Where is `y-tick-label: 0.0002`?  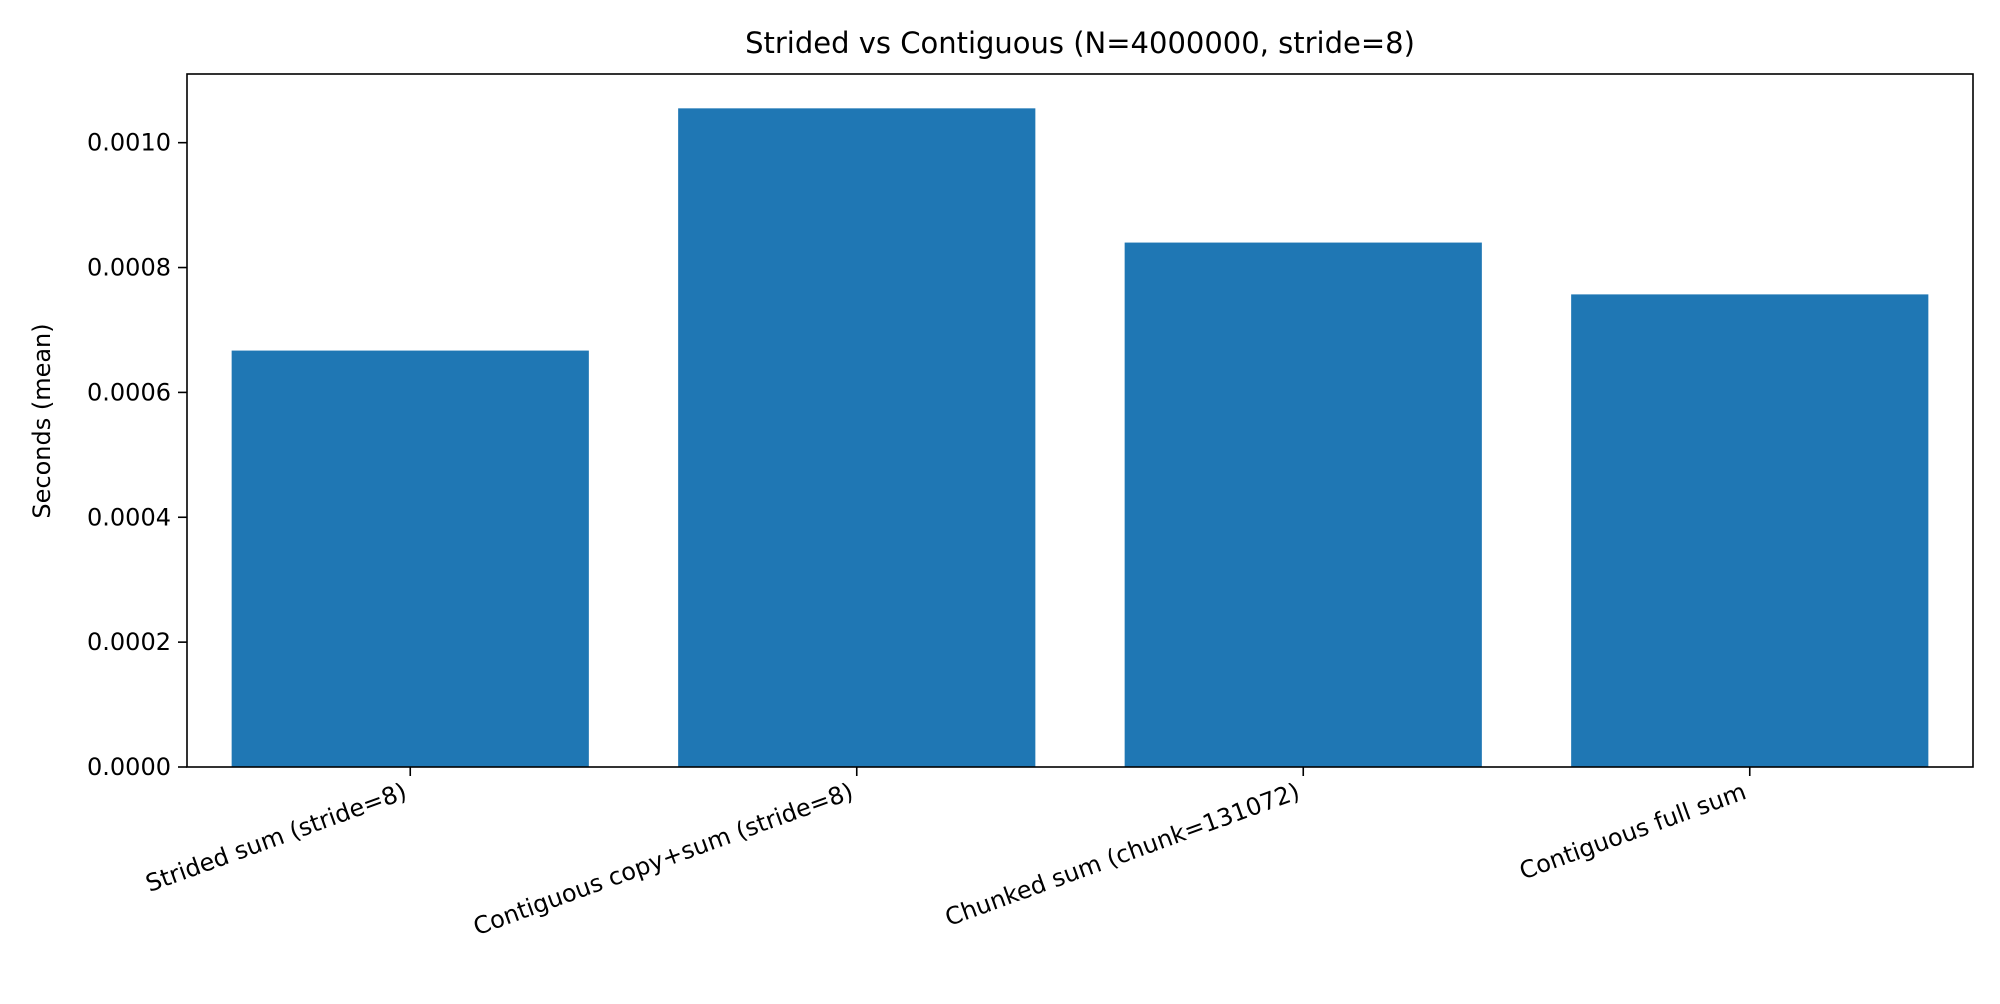
y-tick-label: 0.0002 is located at coordinates (129, 642).